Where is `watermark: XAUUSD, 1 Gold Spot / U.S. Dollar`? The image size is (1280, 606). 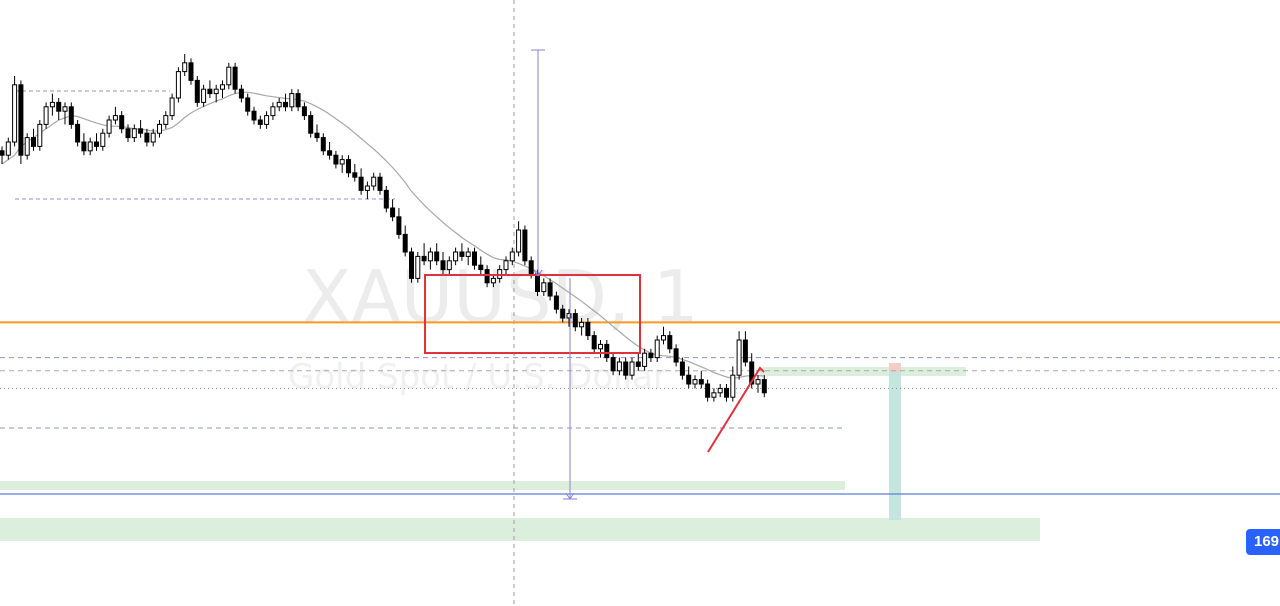
watermark: XAUUSD, 1 Gold Spot / U.S. Dollar is located at coordinates (493, 326).